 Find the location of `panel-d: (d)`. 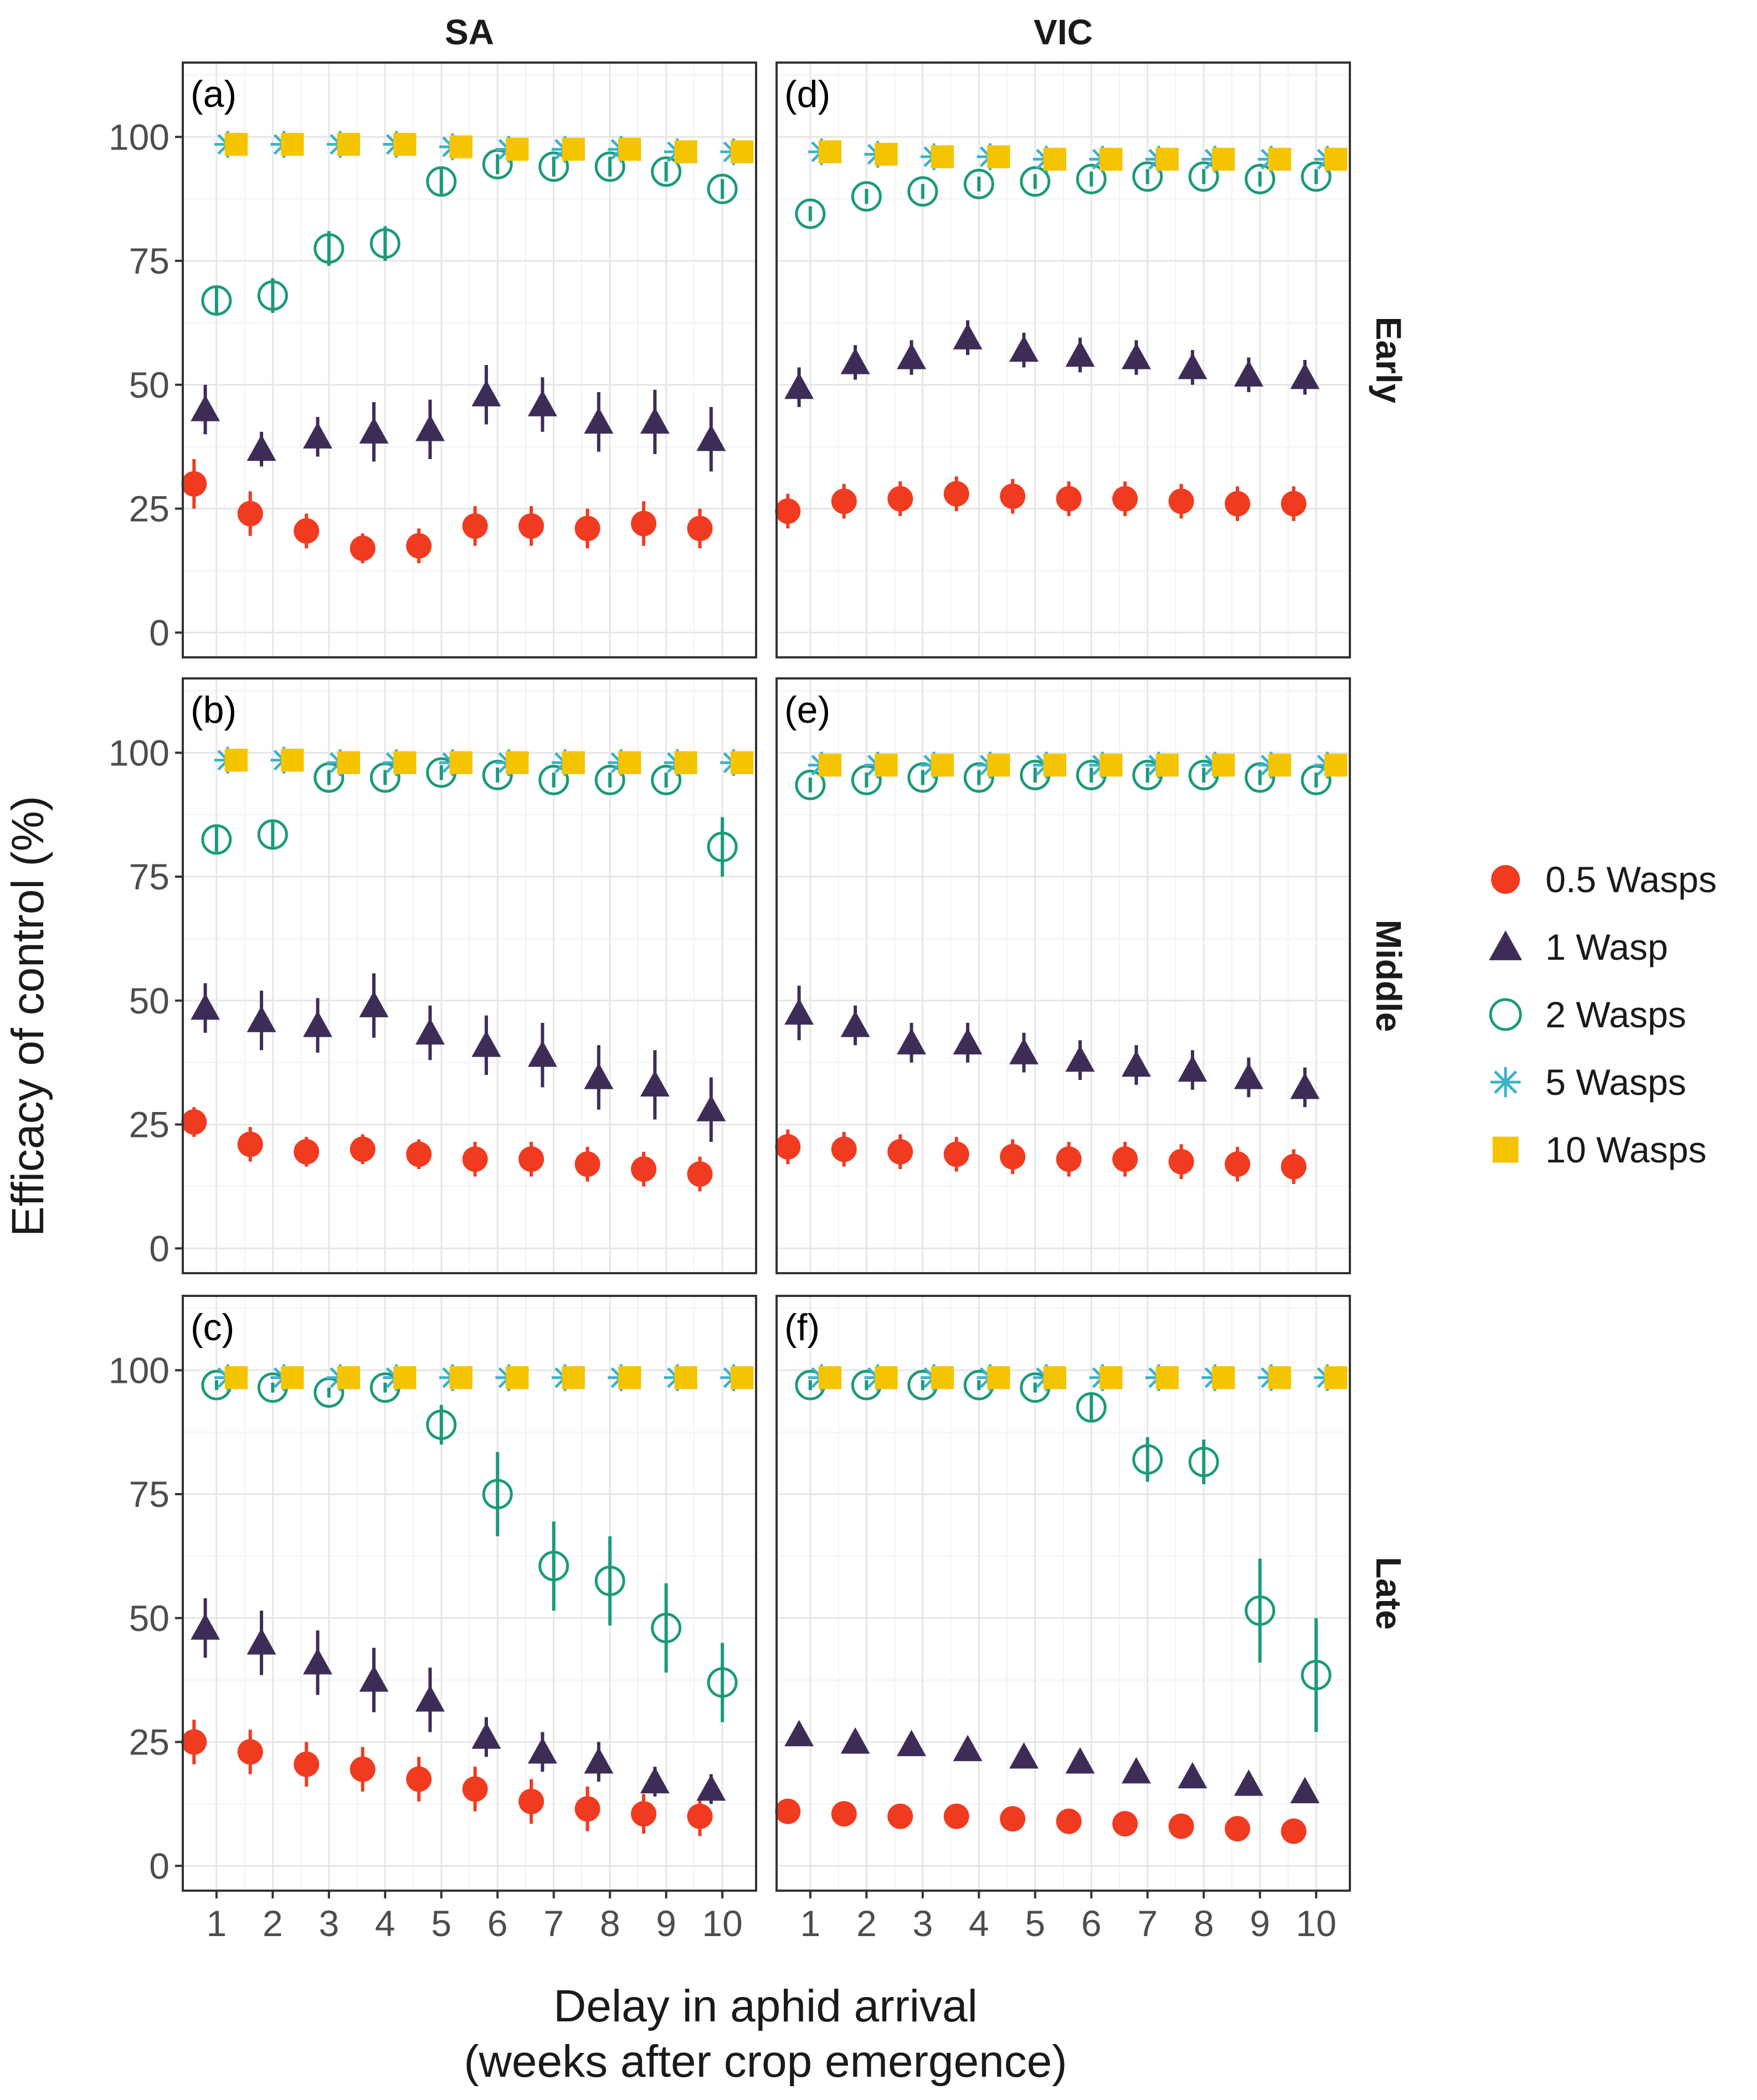

panel-d: (d) is located at coordinates (1063, 359).